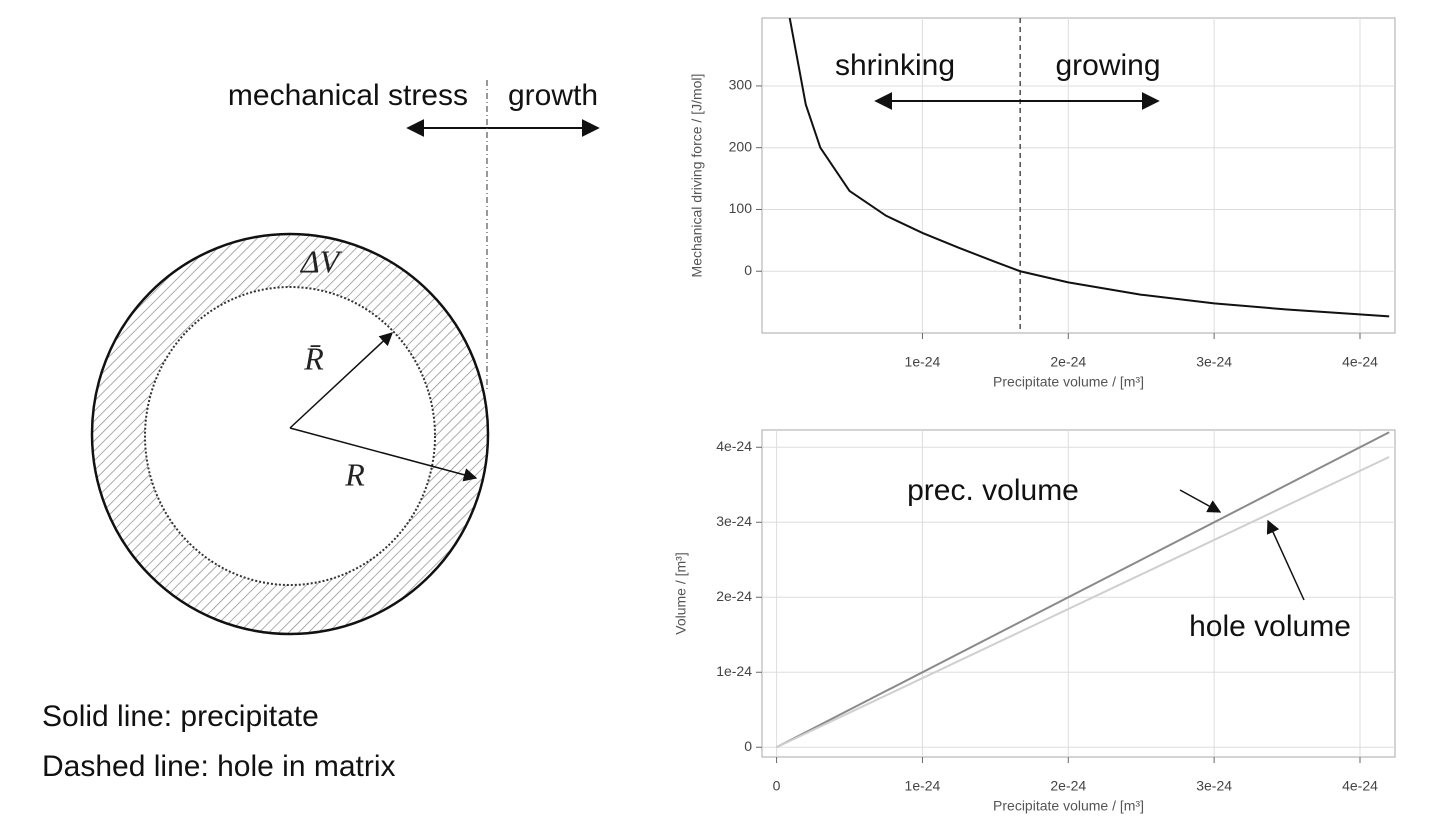  What do you see at coordinates (354, 474) in the screenshot?
I see `outer-radius-label: R` at bounding box center [354, 474].